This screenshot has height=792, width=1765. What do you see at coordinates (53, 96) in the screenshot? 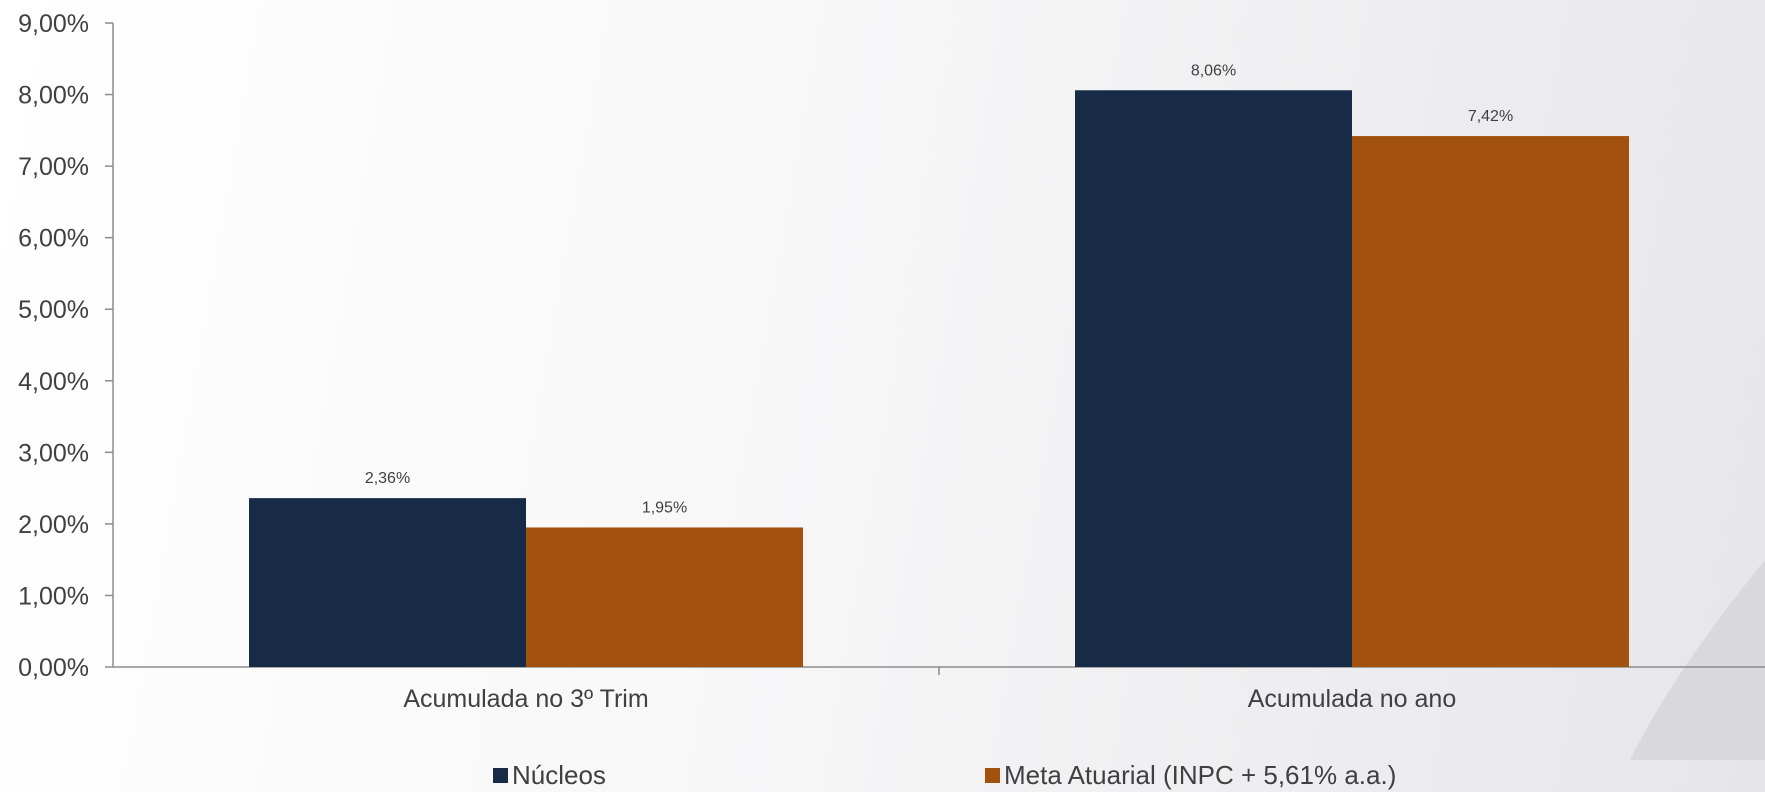
I see `y-tick-label: 8,00%` at bounding box center [53, 96].